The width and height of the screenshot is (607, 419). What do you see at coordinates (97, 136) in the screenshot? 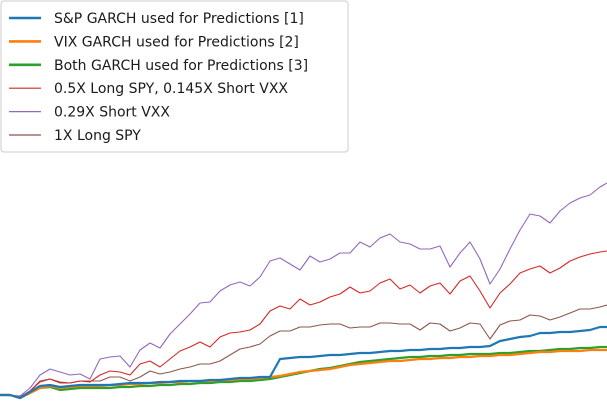
I see `legend-label-6: 1X Long SPY` at bounding box center [97, 136].